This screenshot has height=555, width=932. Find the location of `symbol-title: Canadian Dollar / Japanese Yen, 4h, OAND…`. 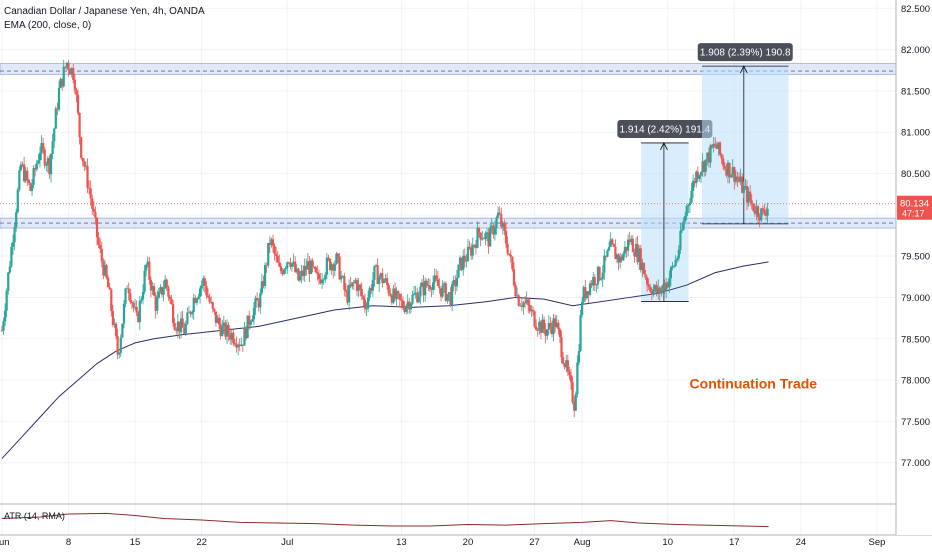

symbol-title: Canadian Dollar / Japanese Yen, 4h, OAND… is located at coordinates (104, 11).